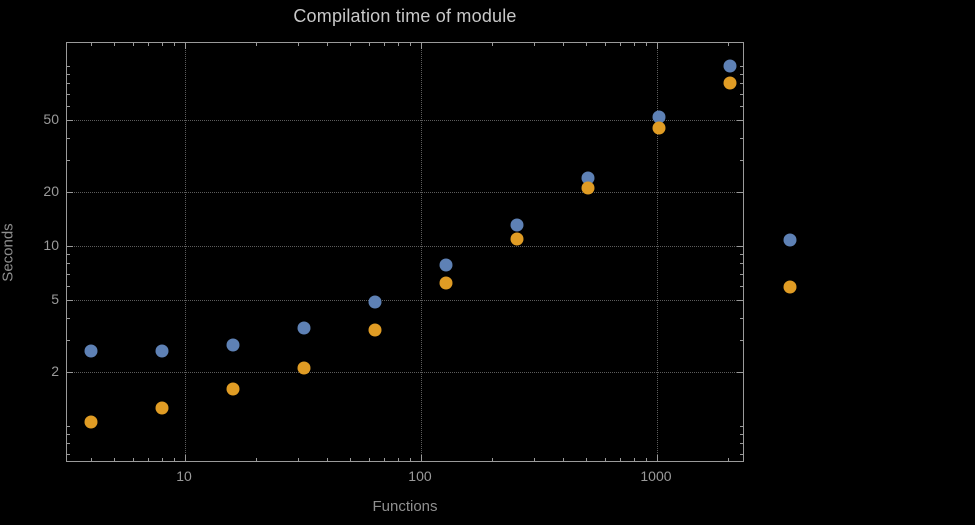 This screenshot has width=975, height=525. Describe the element at coordinates (51, 119) in the screenshot. I see `y-tick-label-50: 50` at that location.